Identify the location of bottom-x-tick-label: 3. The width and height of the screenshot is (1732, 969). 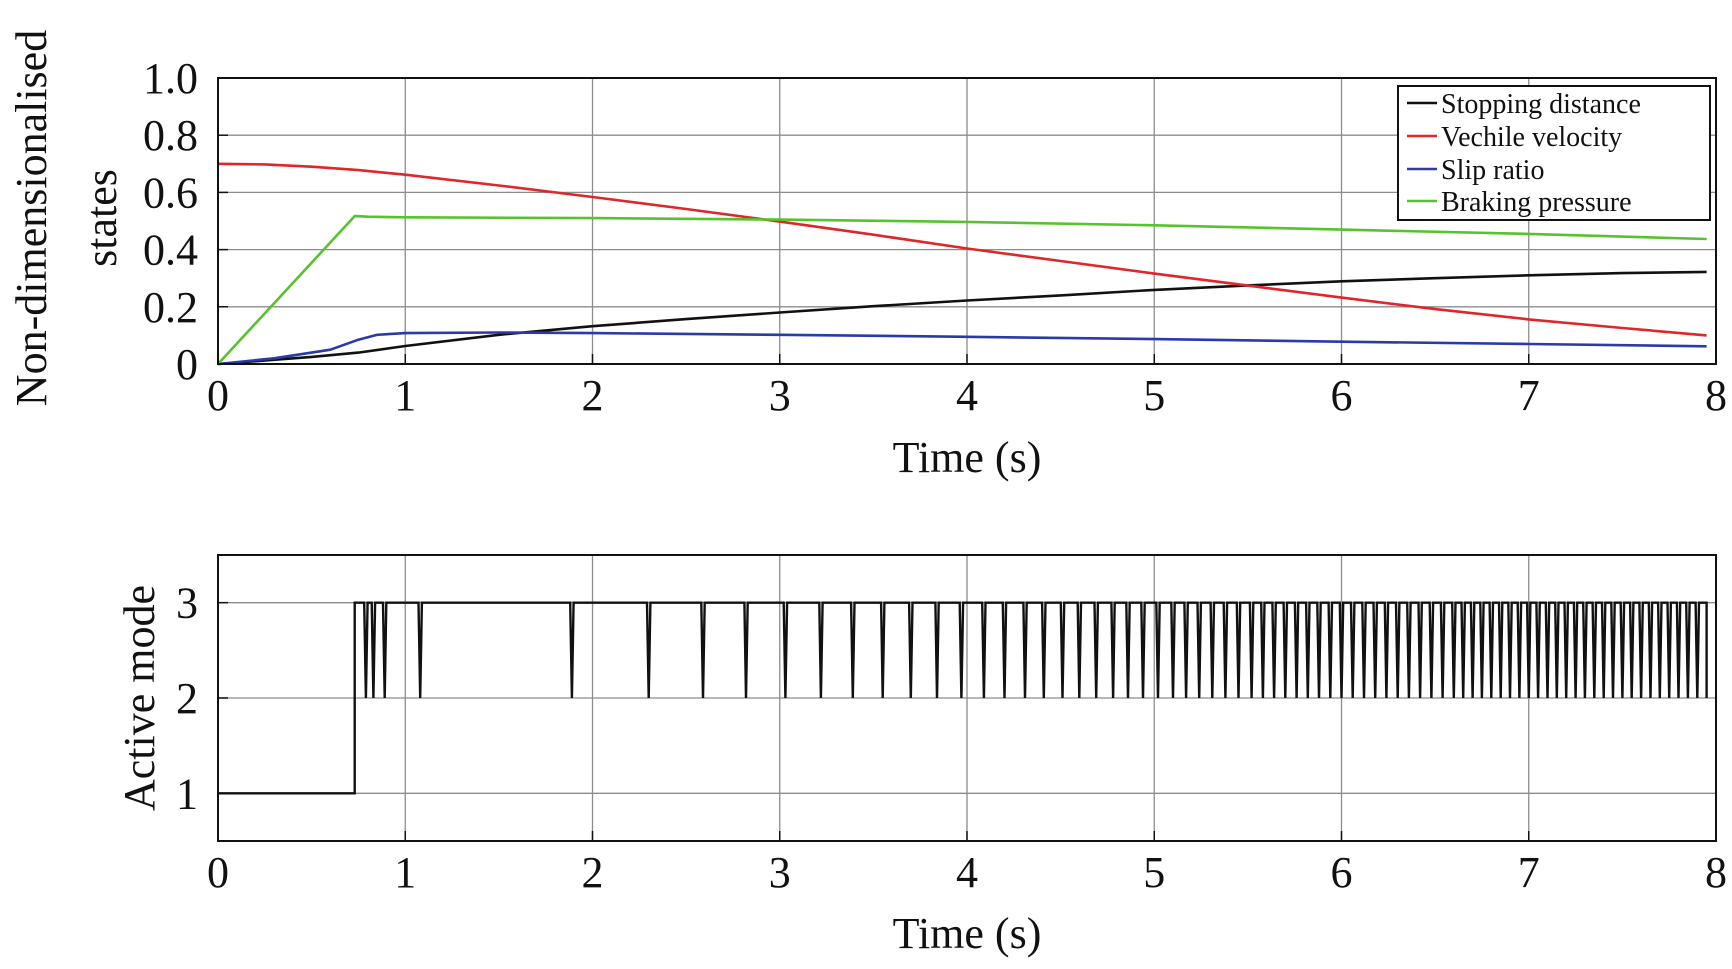
(780, 872).